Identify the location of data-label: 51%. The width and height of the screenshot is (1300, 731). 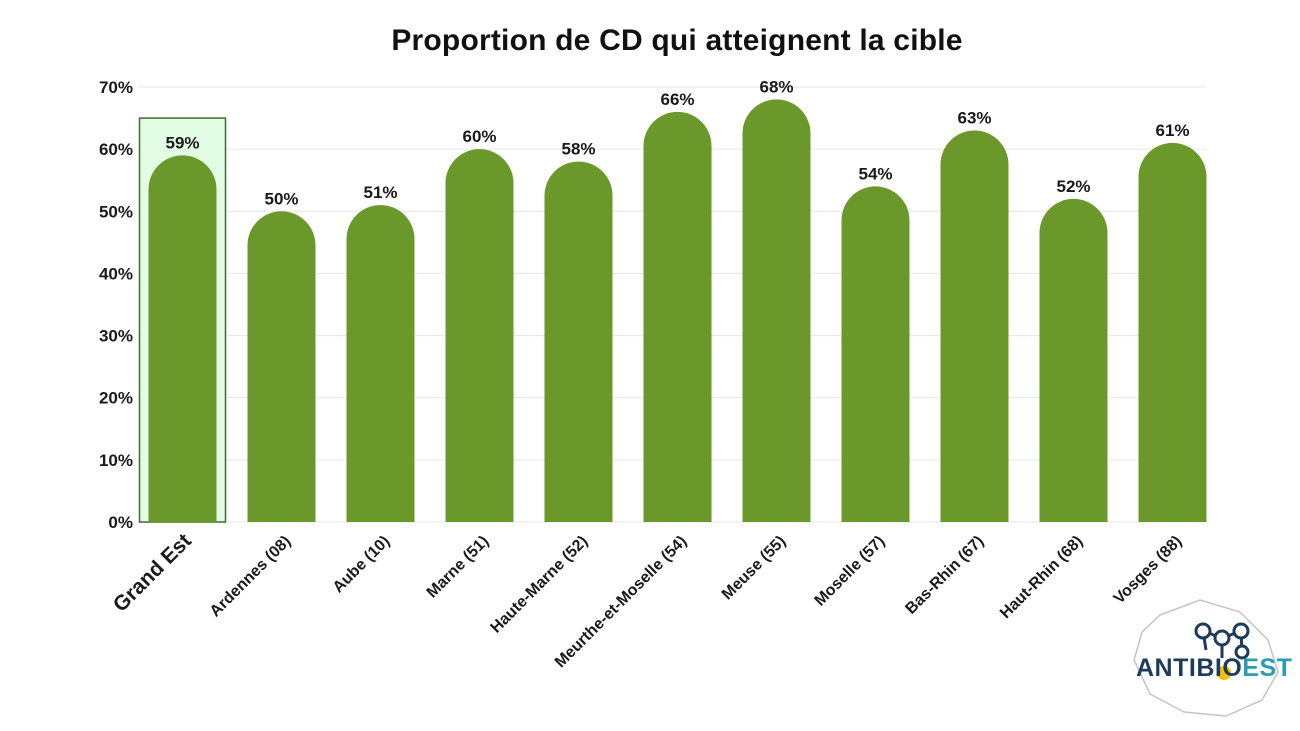
(380, 192).